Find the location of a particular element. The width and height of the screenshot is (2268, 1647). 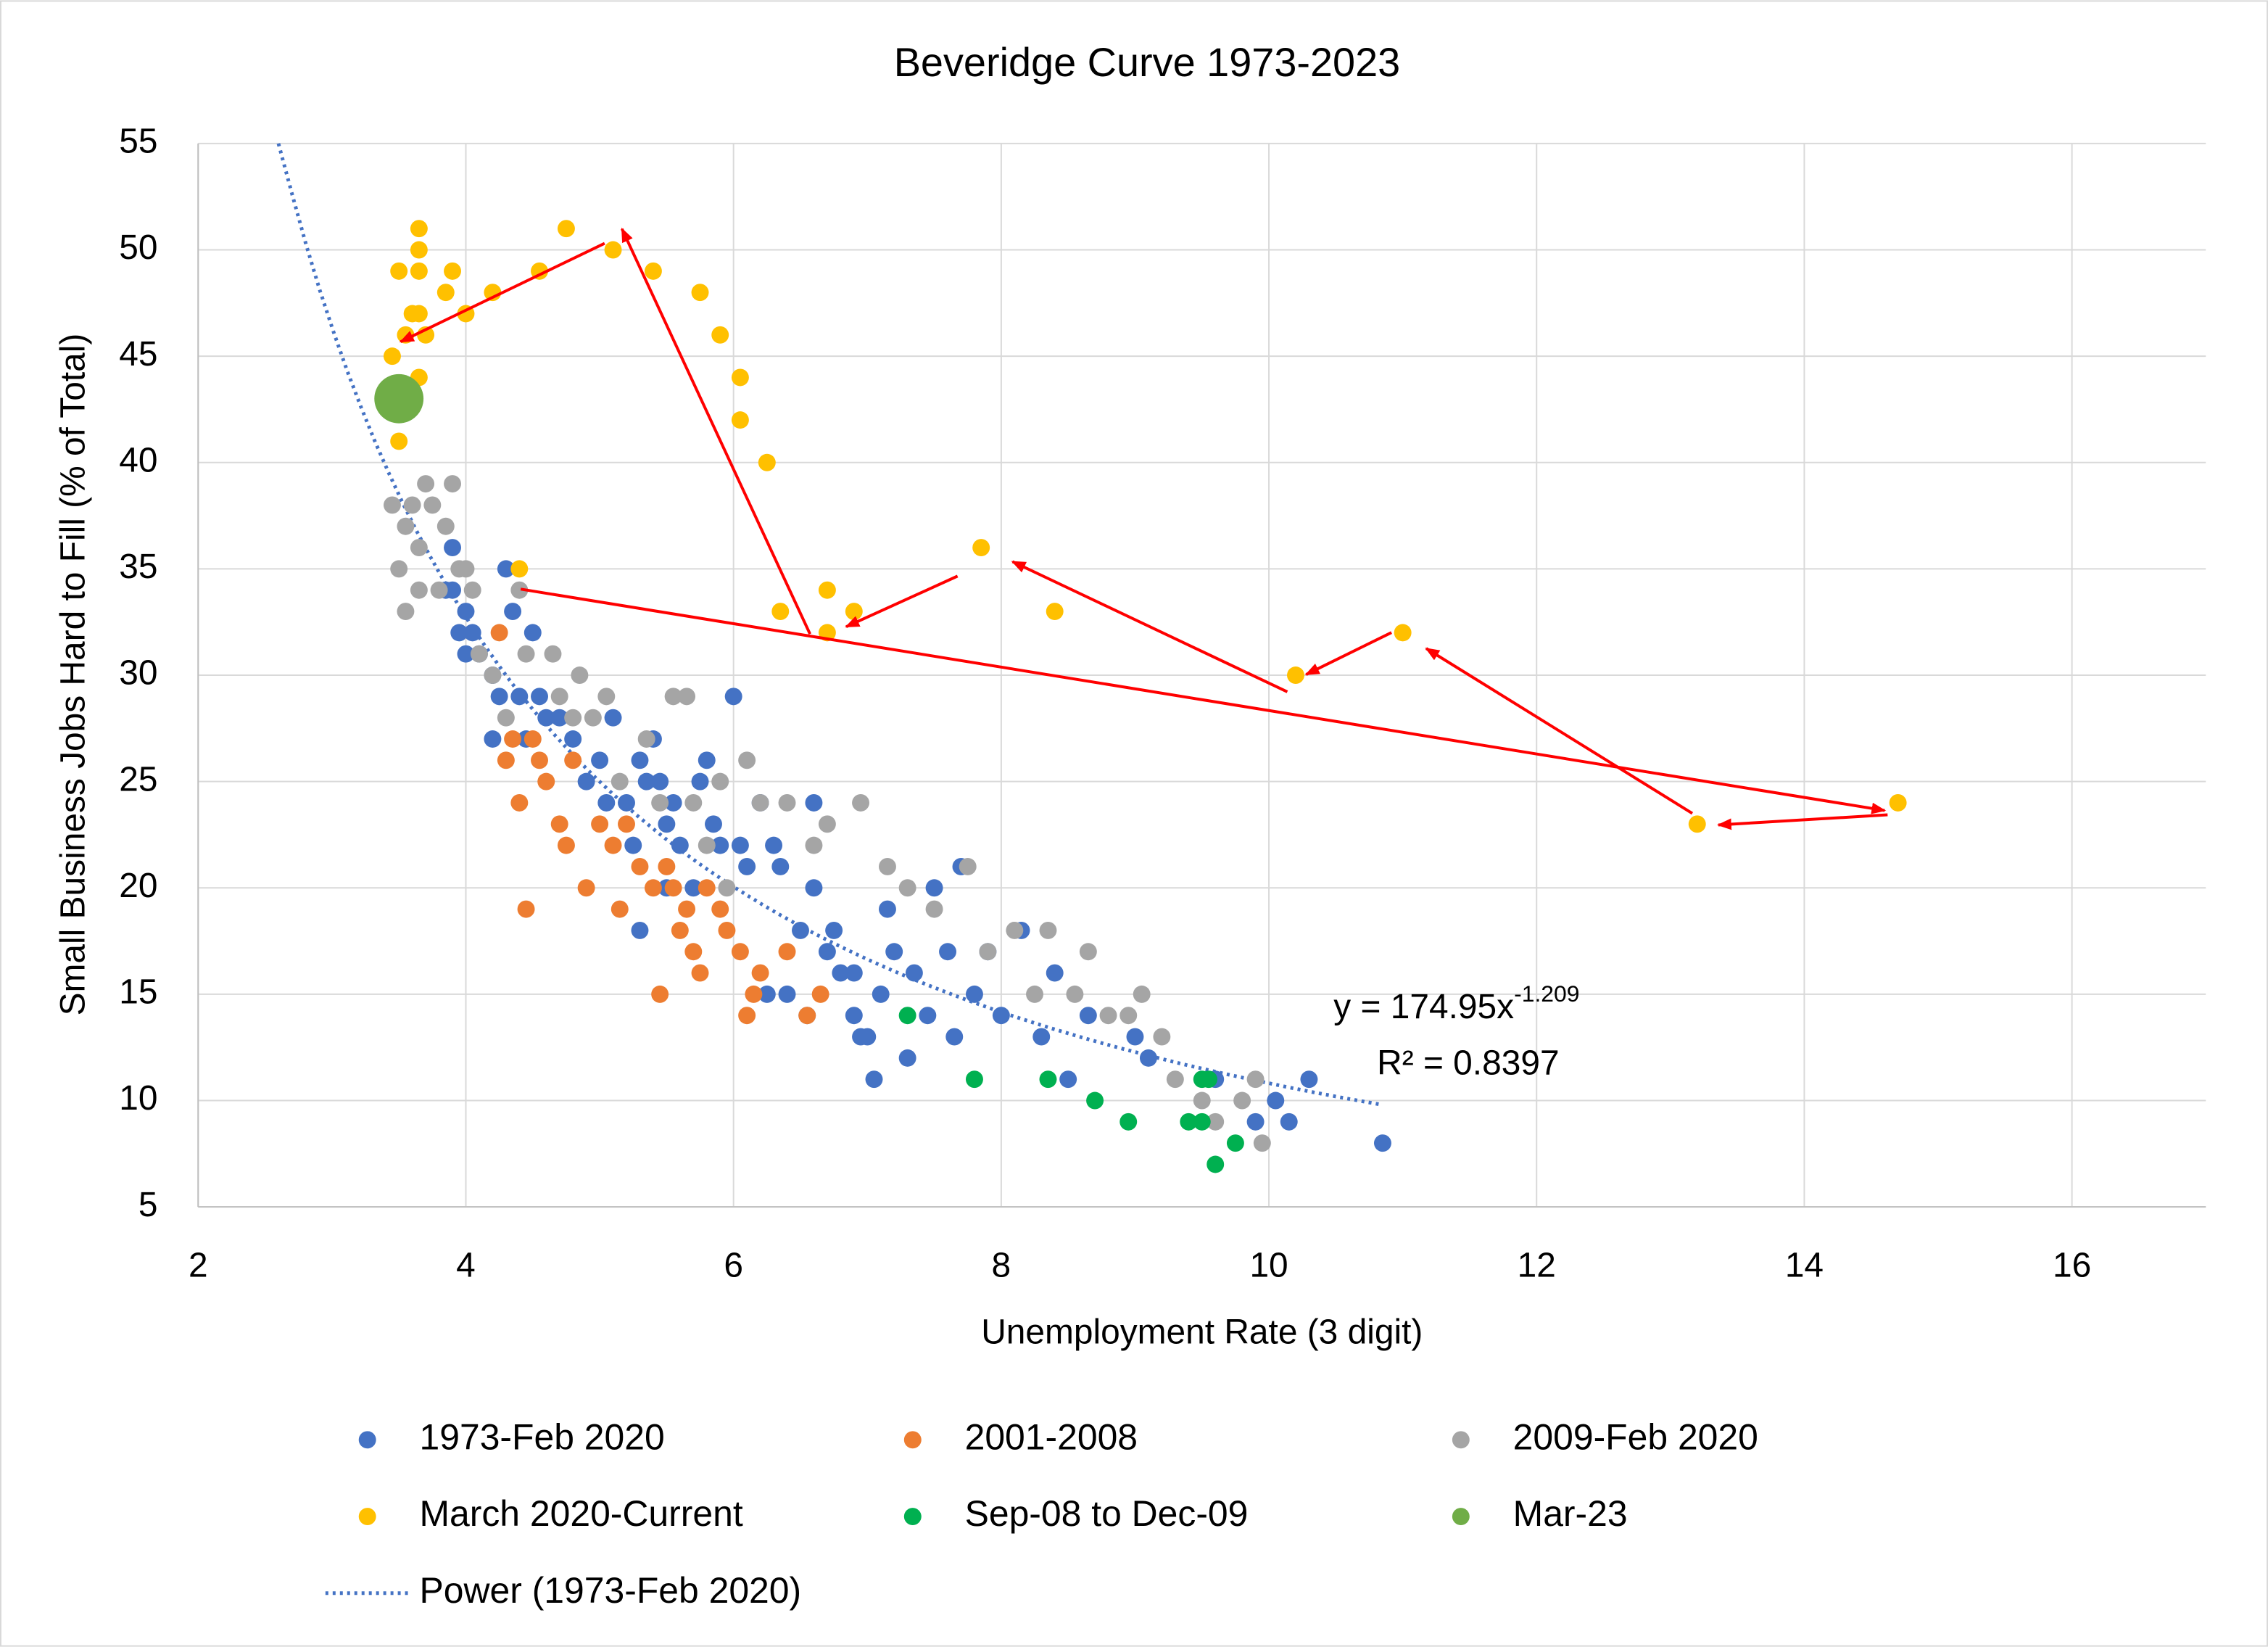

y-tick-label: 5 is located at coordinates (148, 1205).